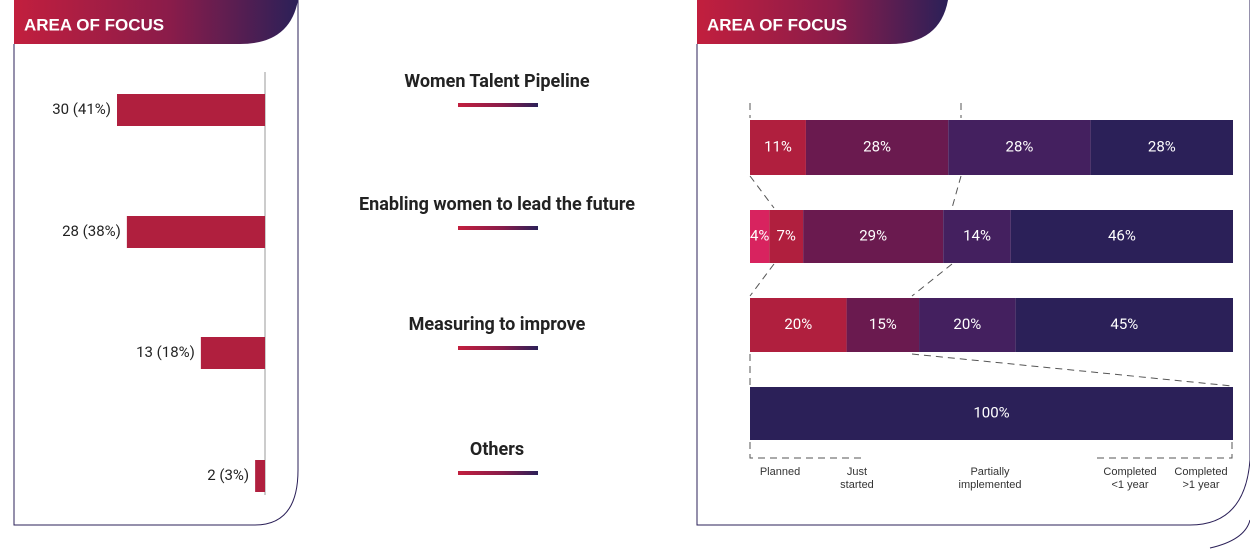  I want to click on segment-label: 45%, so click(1124, 324).